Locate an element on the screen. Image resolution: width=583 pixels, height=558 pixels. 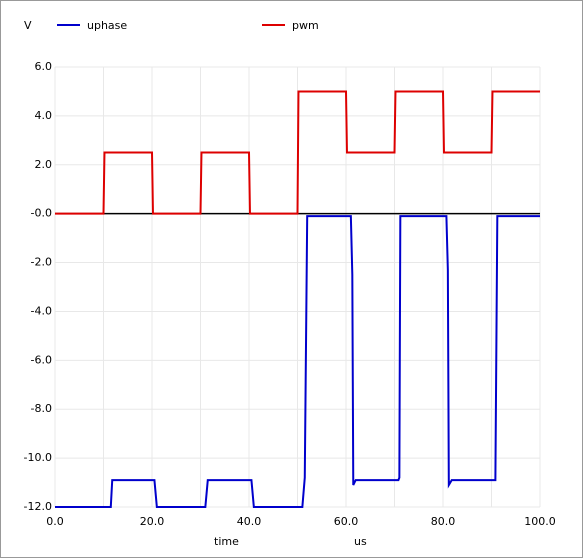
x-tick-label: 100.0 is located at coordinates (540, 521).